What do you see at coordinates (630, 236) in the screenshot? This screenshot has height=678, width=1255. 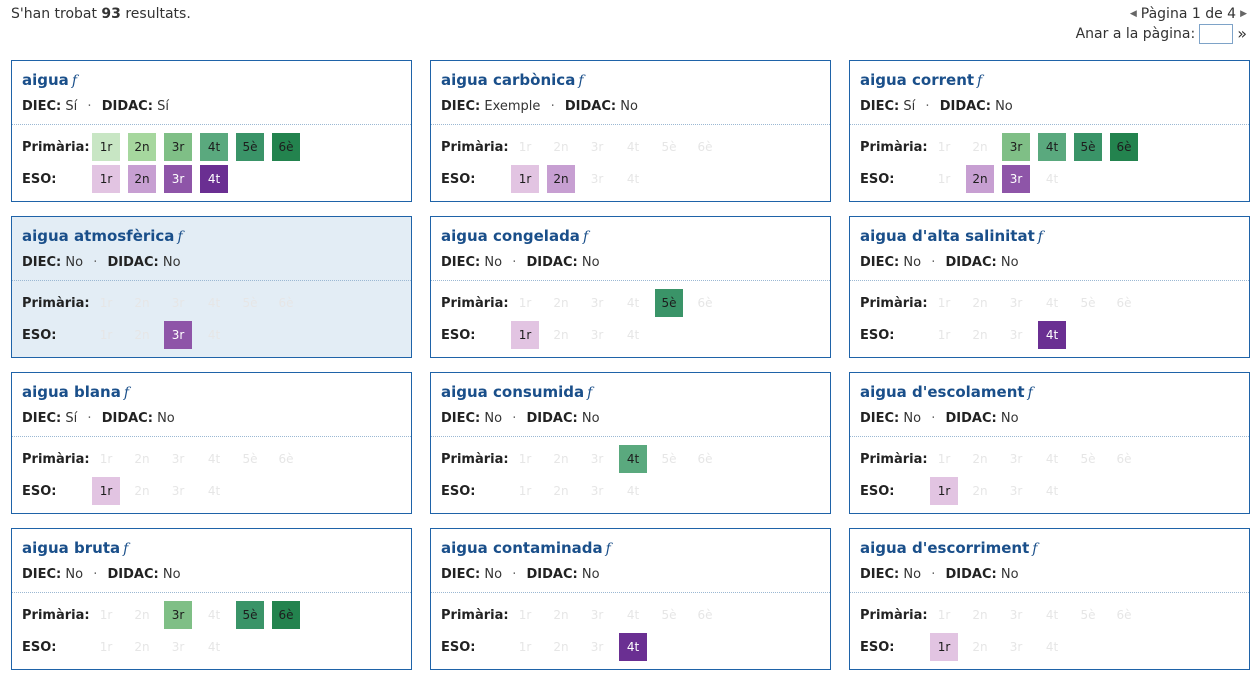 I see `entry-title: aigua congelada f` at bounding box center [630, 236].